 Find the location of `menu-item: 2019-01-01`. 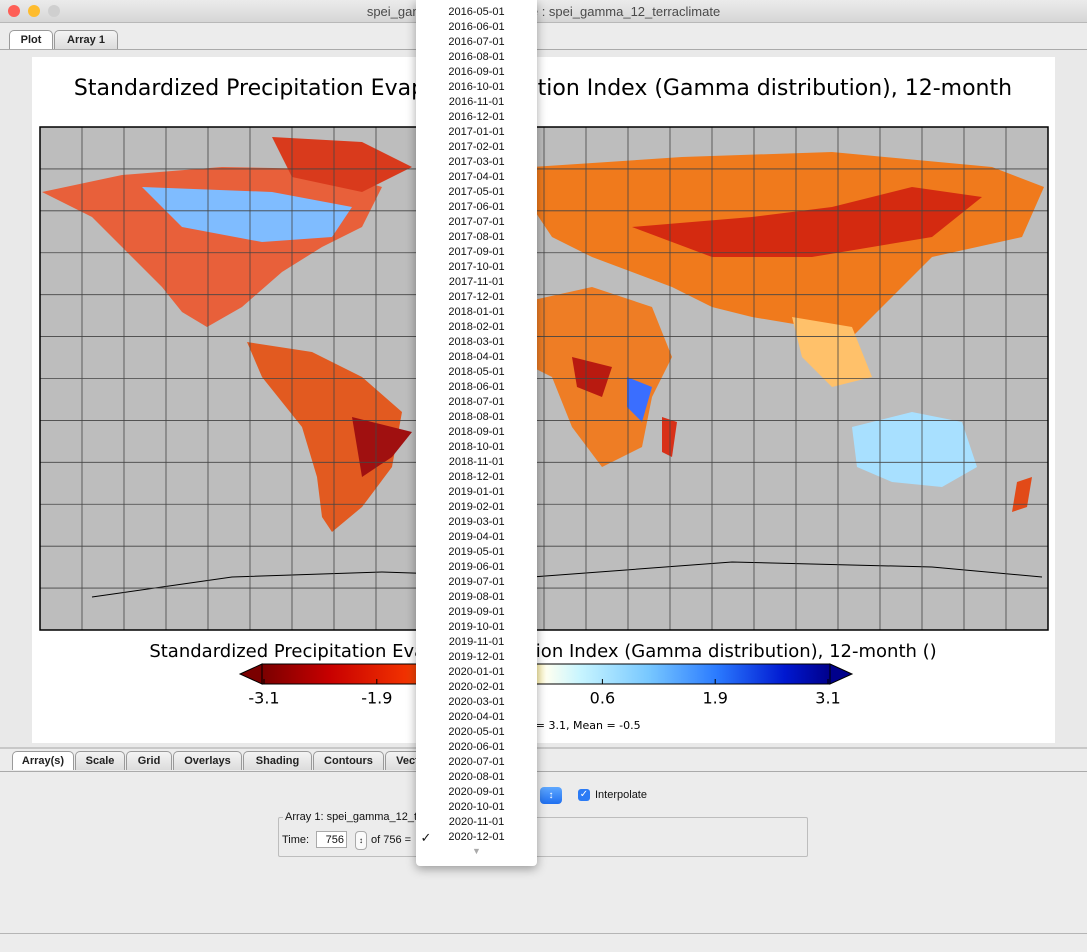

menu-item: 2019-01-01 is located at coordinates (476, 492).